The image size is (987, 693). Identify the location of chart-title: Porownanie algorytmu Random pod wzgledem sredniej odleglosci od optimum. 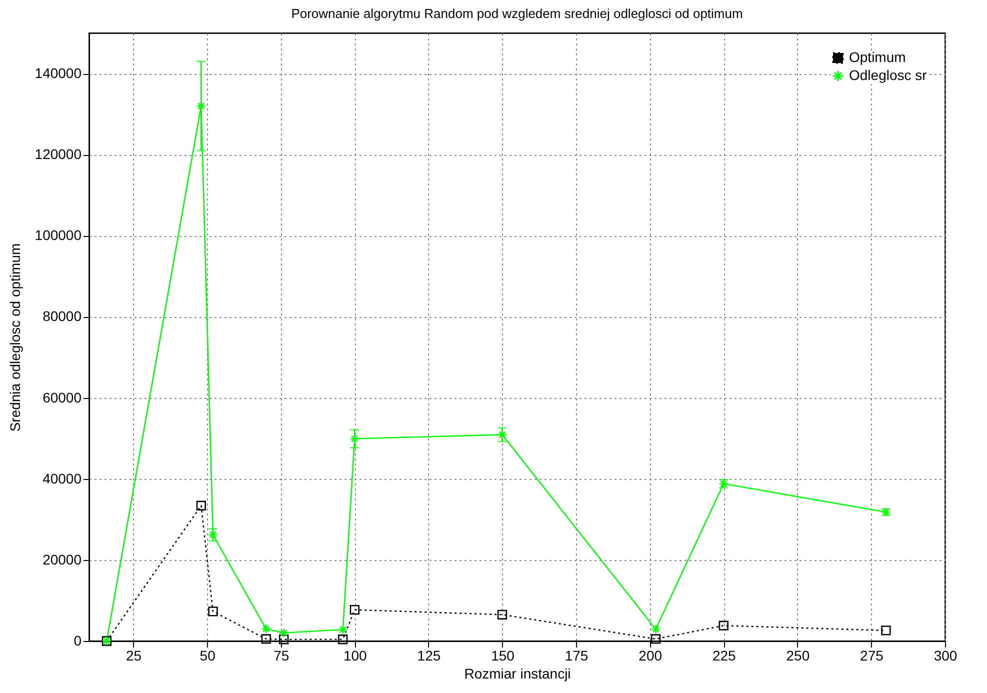
(517, 13).